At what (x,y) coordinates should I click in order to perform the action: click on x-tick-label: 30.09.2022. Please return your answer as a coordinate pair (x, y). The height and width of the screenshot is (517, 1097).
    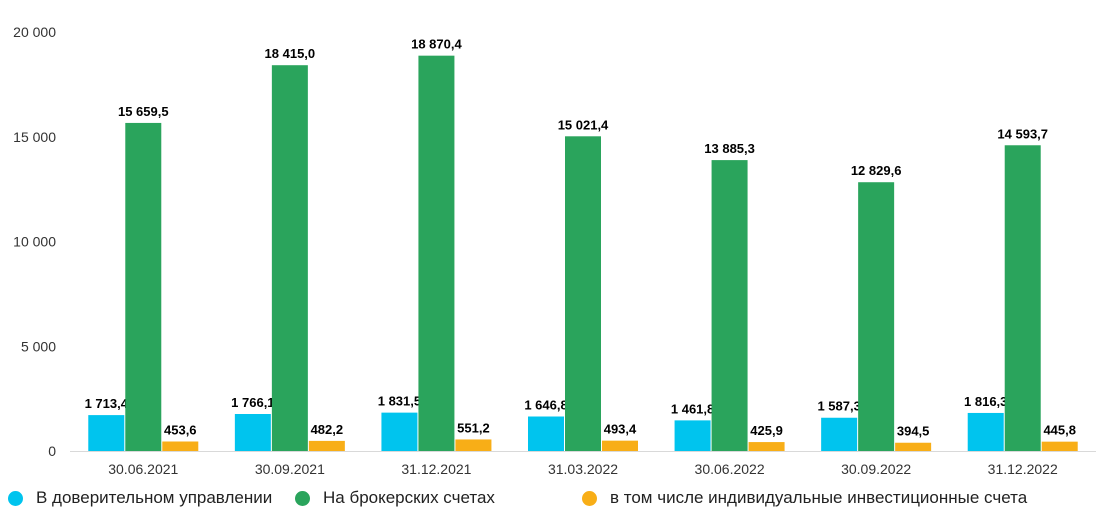
    Looking at the image, I should click on (876, 469).